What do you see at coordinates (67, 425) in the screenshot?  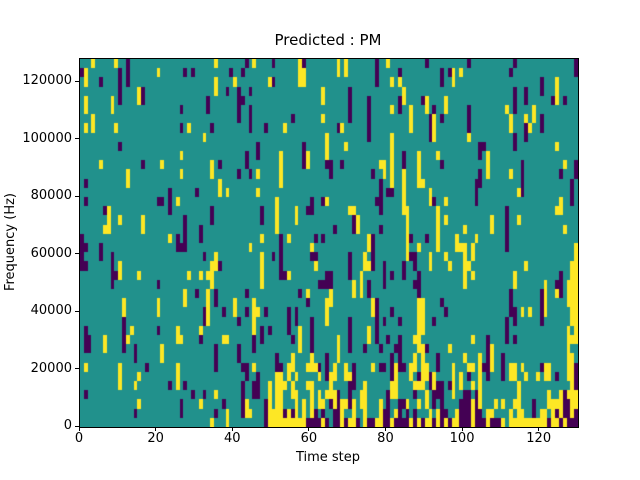 I see `y-tick-label: 0` at bounding box center [67, 425].